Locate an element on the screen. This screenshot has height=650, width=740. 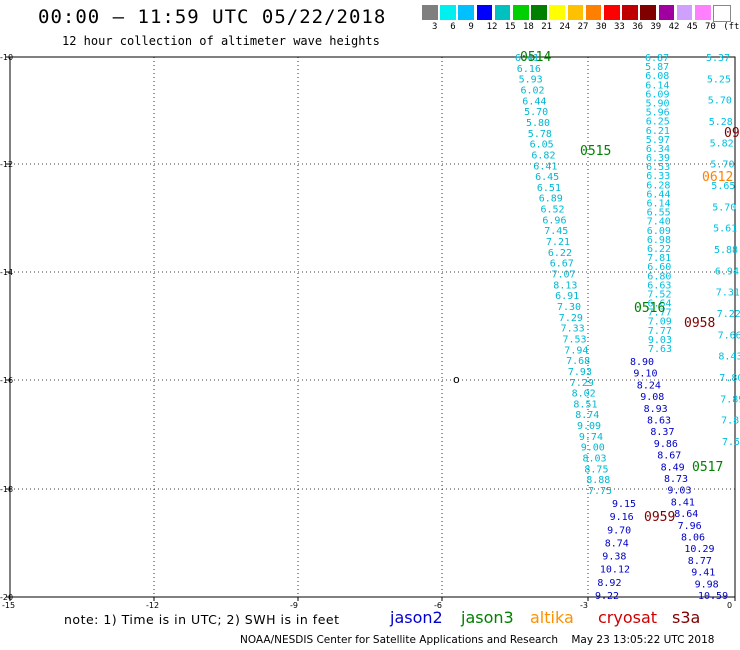
scale-unit: (ft) is located at coordinates (731, 27).